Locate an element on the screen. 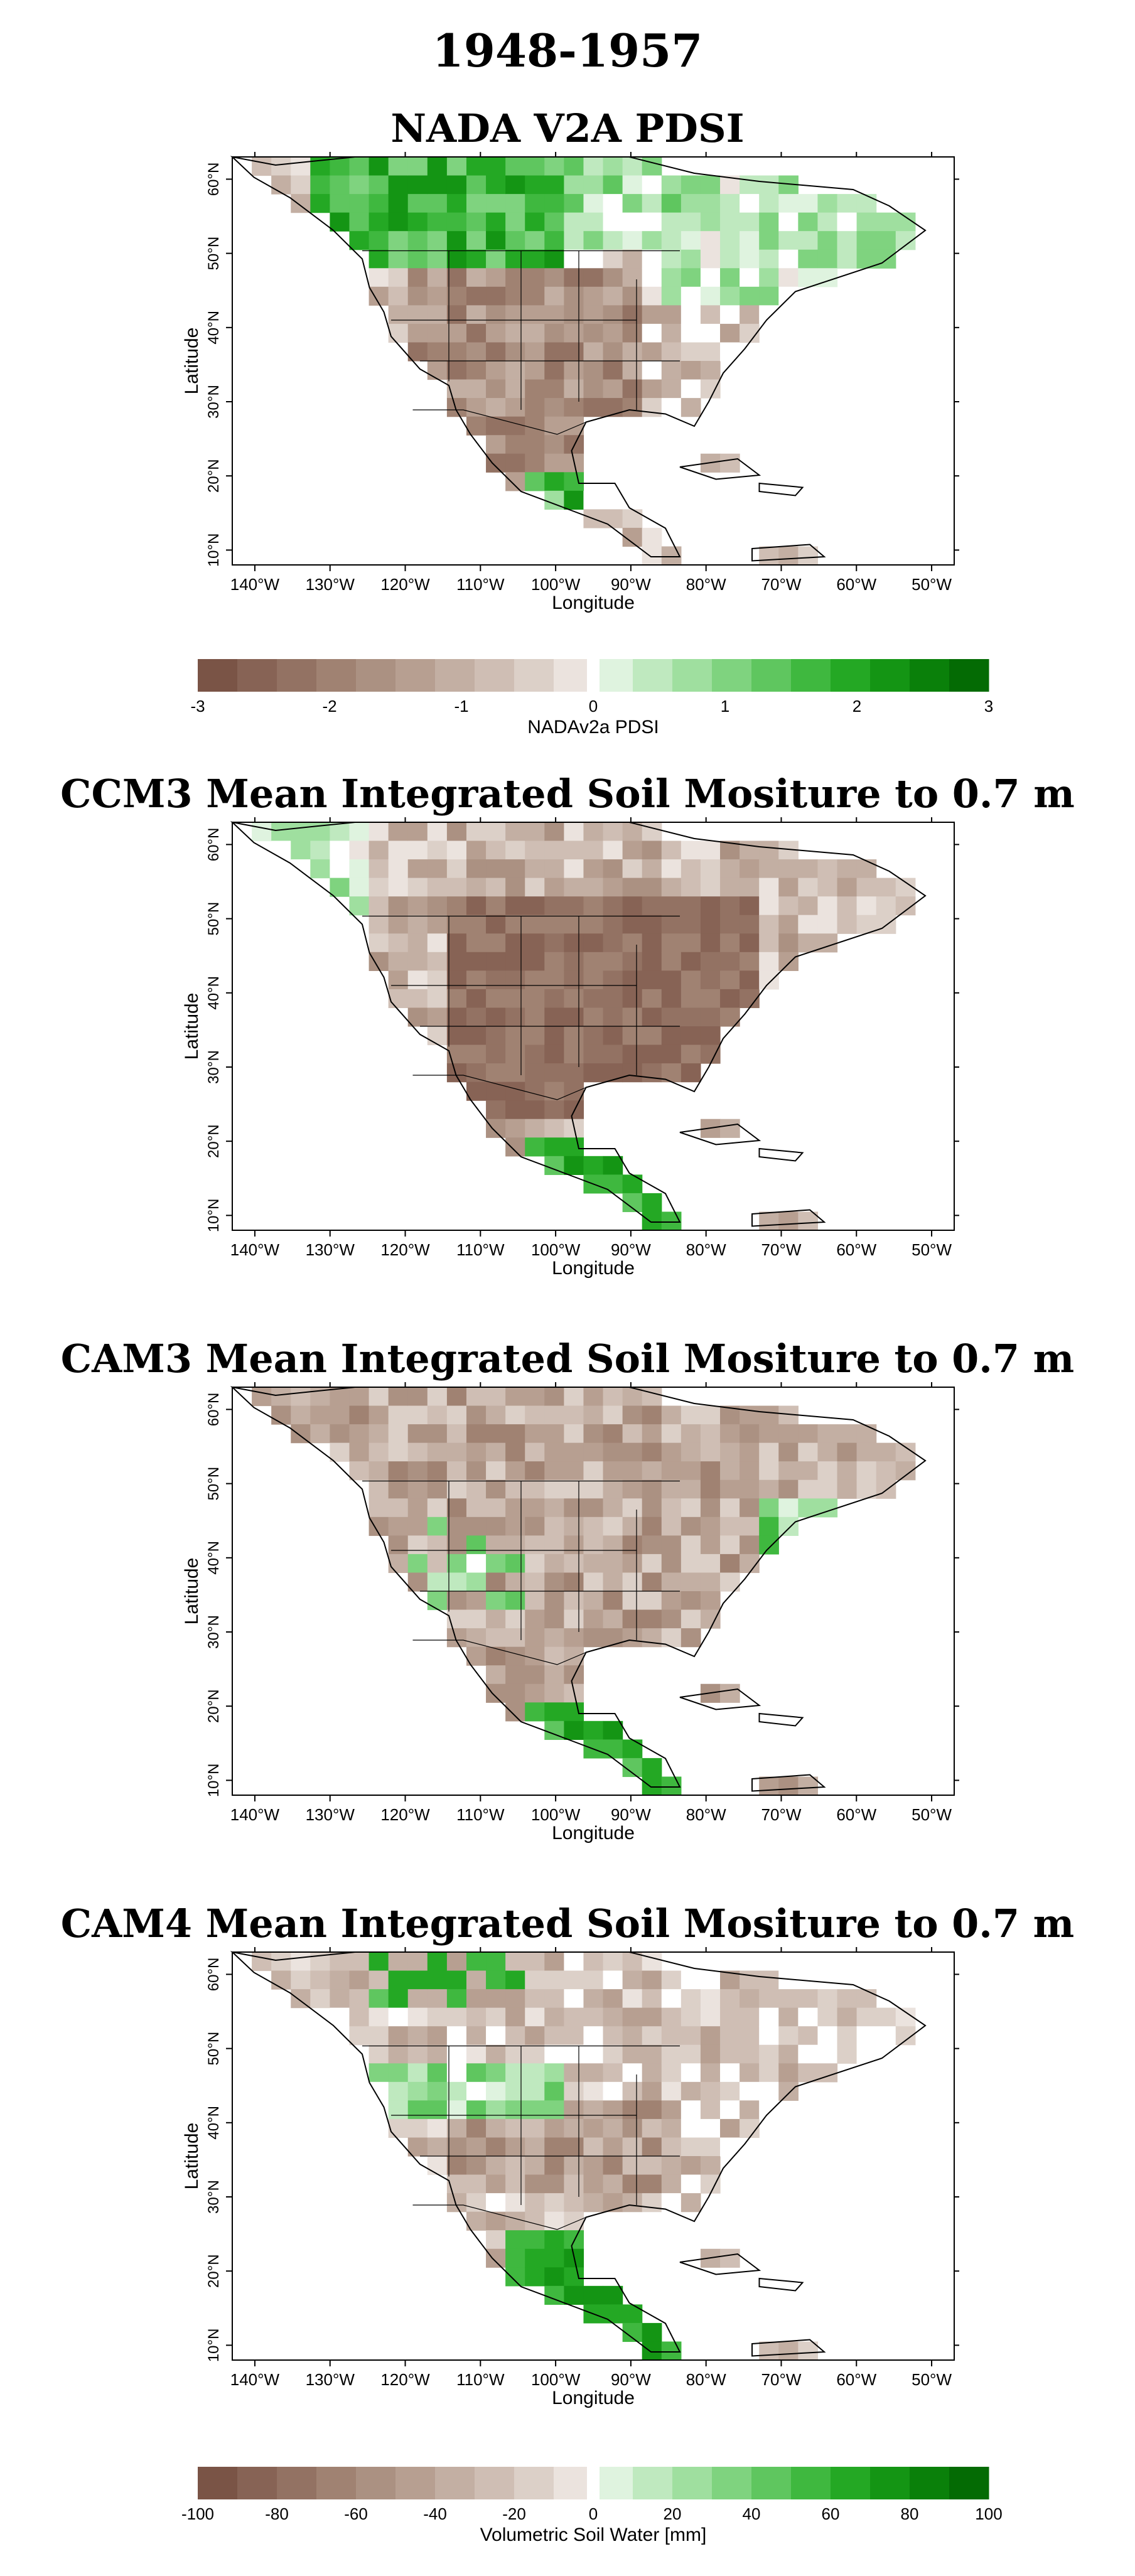 This screenshot has width=1135, height=2576. political-borders is located at coordinates (521, 342).